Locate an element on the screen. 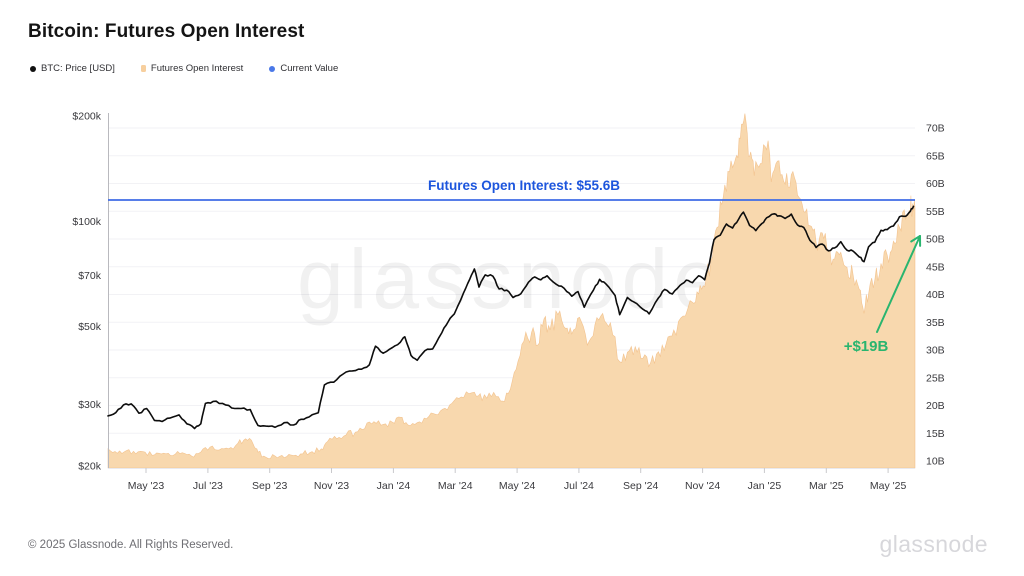 The height and width of the screenshot is (576, 1024). svg-text: $20k is located at coordinates (90, 467).